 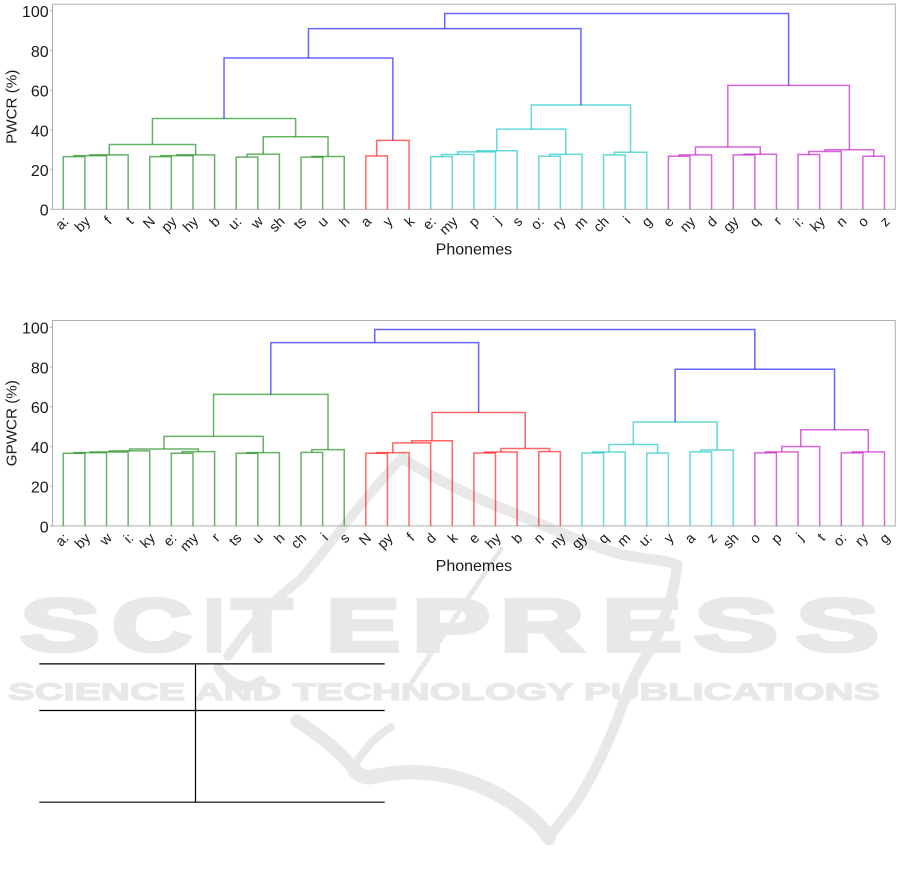 What do you see at coordinates (214, 625) in the screenshot?
I see `svg-text: I` at bounding box center [214, 625].